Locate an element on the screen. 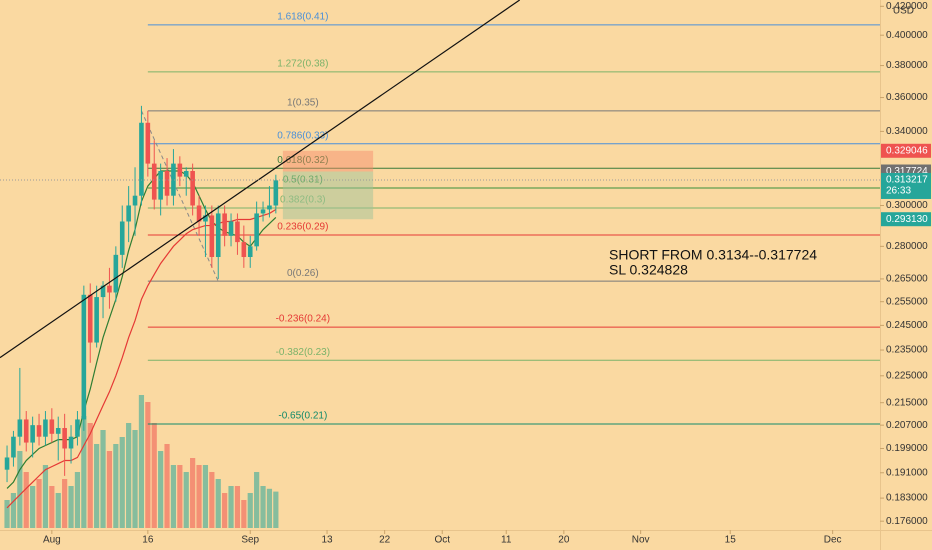 The image size is (932, 550). y-tick-label: 0.420000 is located at coordinates (907, 6).